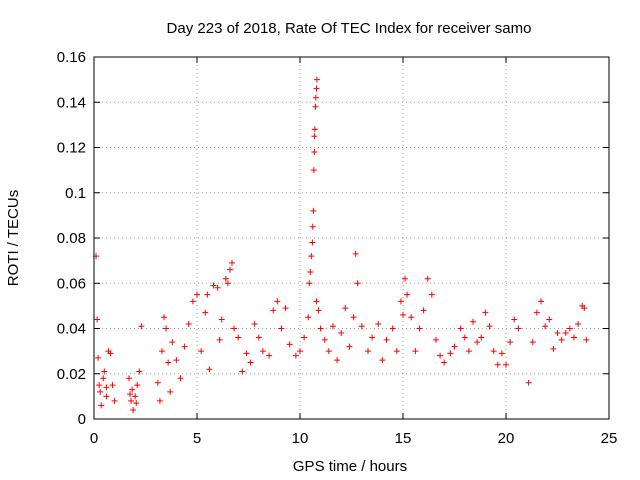 The height and width of the screenshot is (480, 640). What do you see at coordinates (506, 438) in the screenshot?
I see `x-tick-label: 20` at bounding box center [506, 438].